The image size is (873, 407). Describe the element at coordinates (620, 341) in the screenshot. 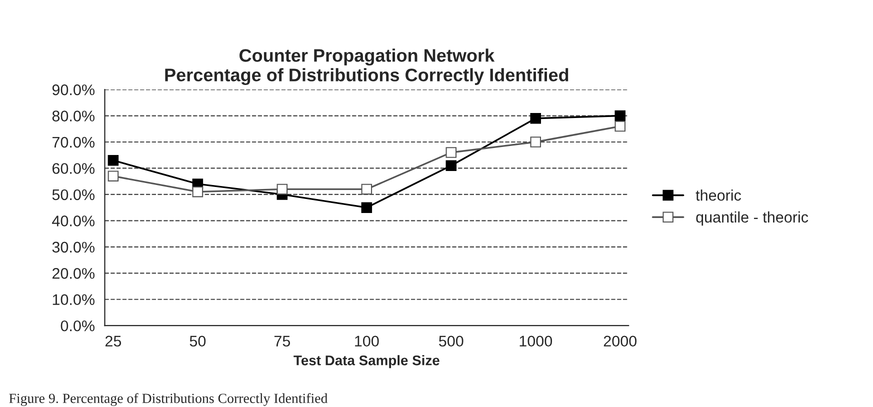

I see `x-tick-label: 2000` at that location.